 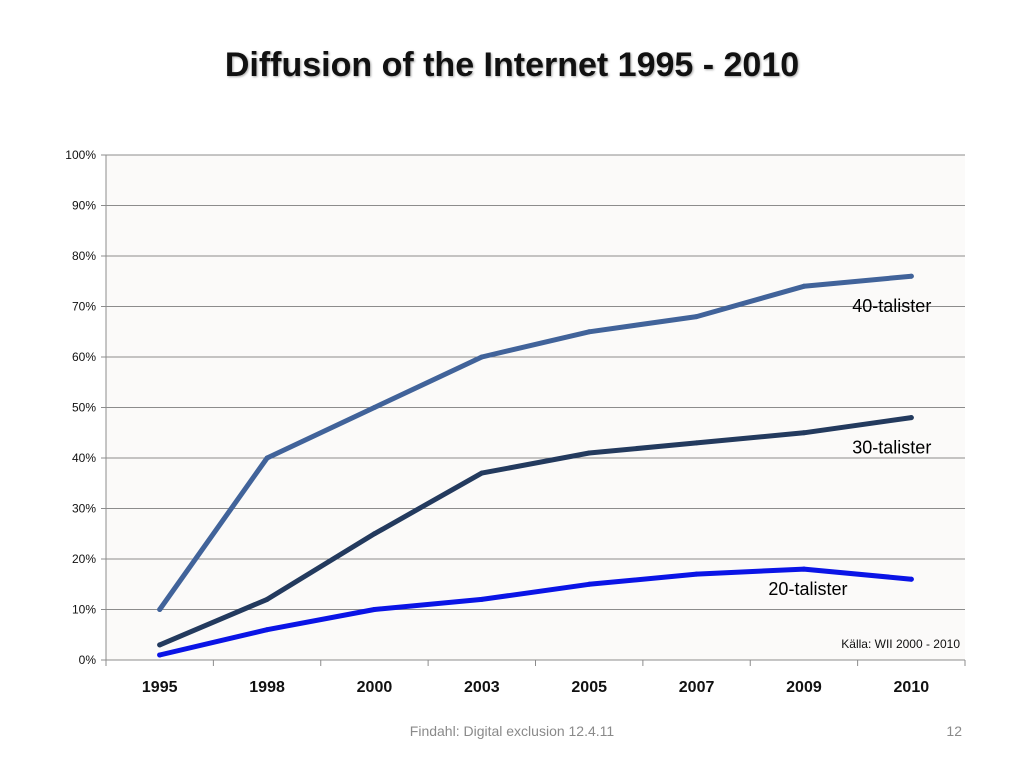 I want to click on x-tick-label: 2010, so click(x=912, y=687).